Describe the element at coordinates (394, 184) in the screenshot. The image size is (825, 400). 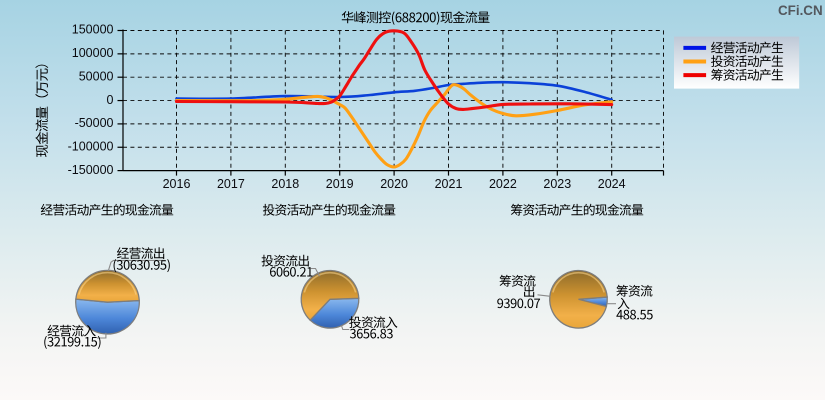
I see `svg-text: 2020` at that location.